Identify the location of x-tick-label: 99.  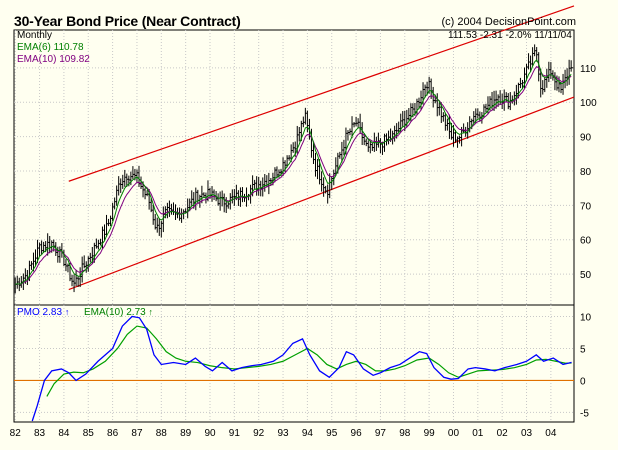
(430, 433).